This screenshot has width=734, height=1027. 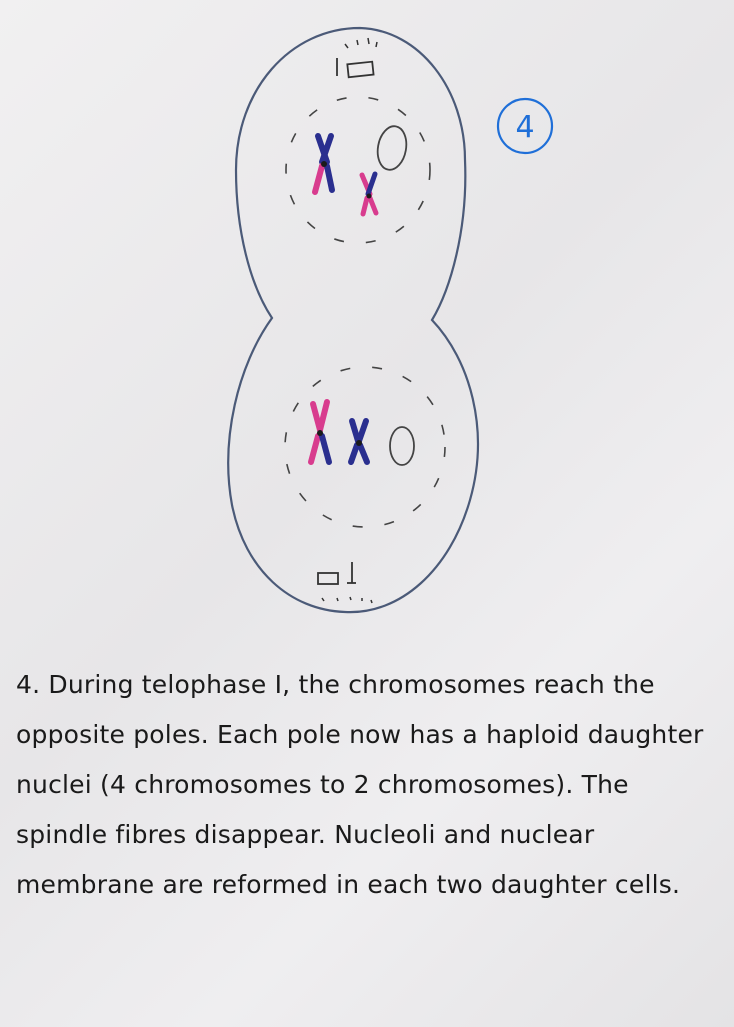 What do you see at coordinates (347, 600) in the screenshot?
I see `bottom-pole-ticks` at bounding box center [347, 600].